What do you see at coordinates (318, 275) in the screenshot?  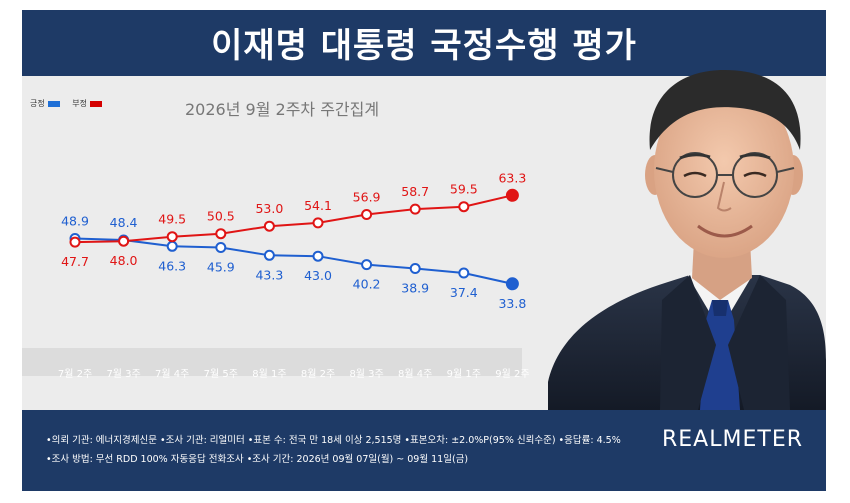 I see `positive-data-label: 43.0` at bounding box center [318, 275].